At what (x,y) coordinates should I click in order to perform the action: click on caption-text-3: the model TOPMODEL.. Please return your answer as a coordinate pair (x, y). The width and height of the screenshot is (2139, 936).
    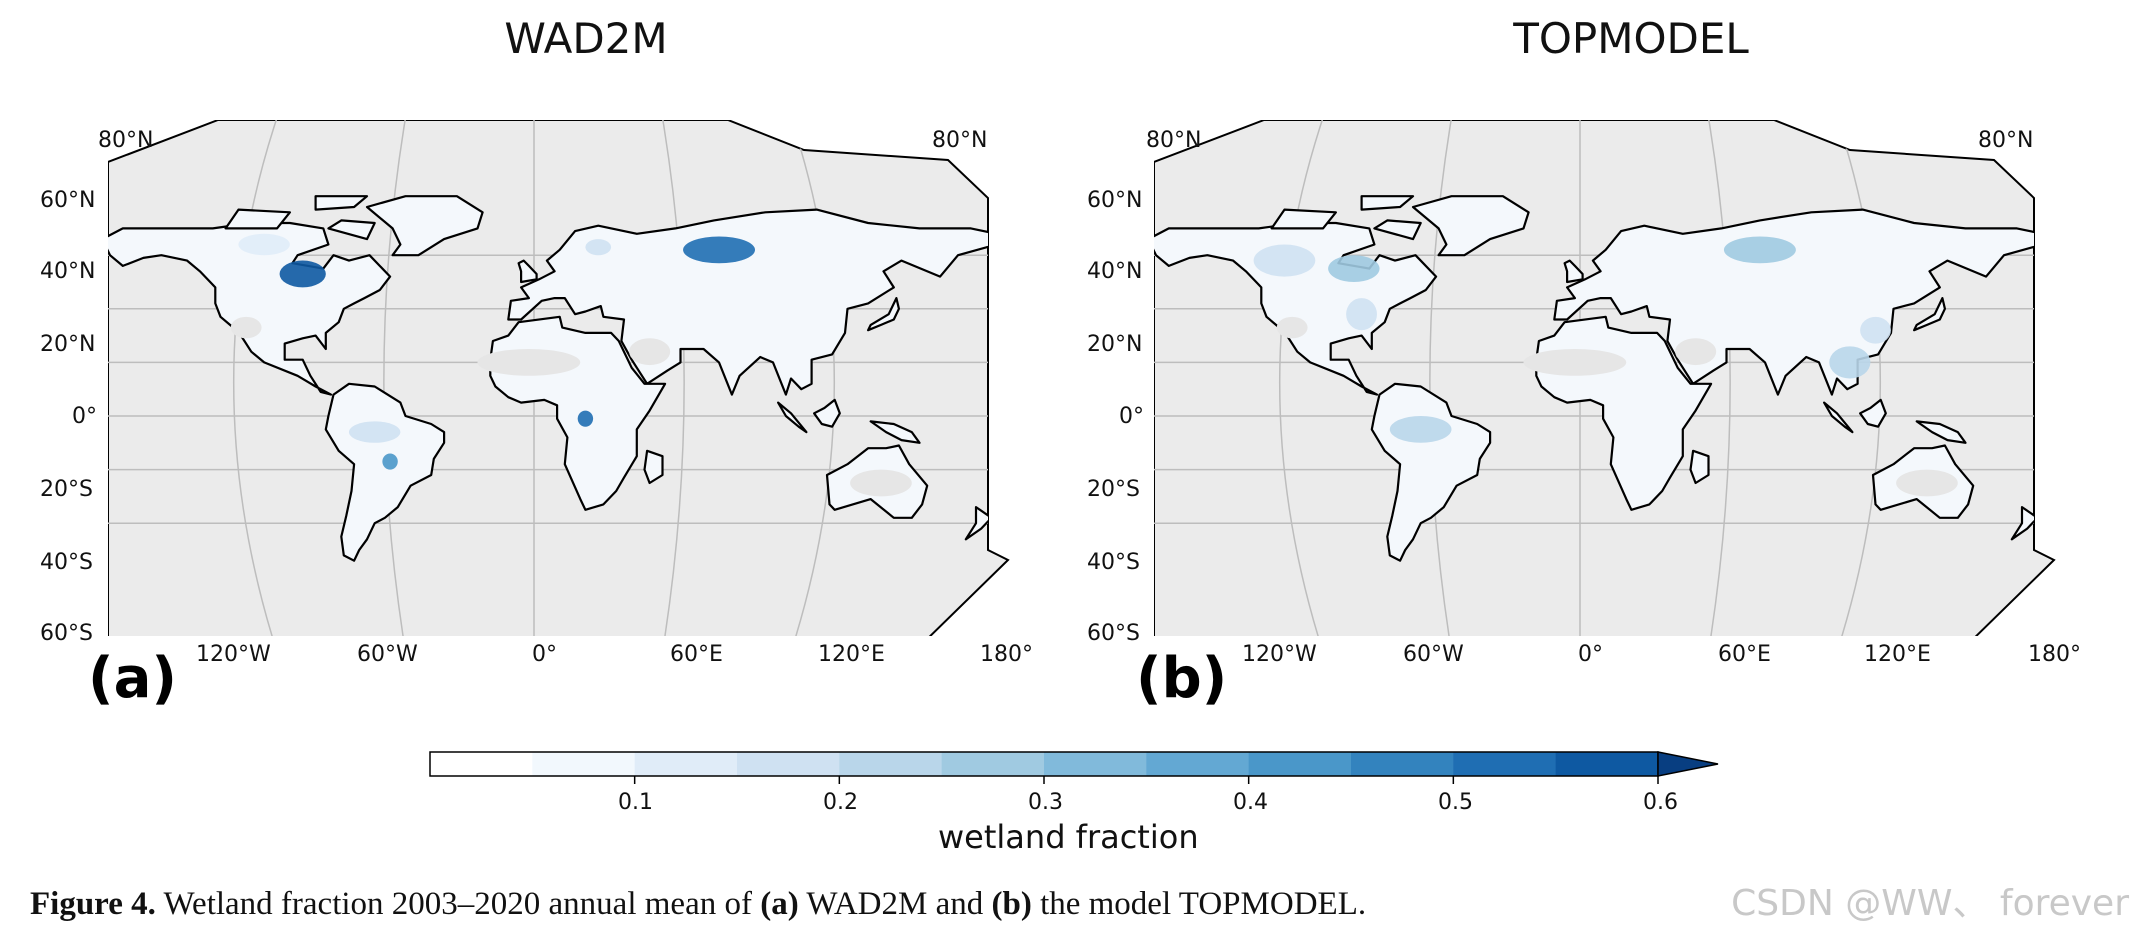
    Looking at the image, I should click on (1199, 904).